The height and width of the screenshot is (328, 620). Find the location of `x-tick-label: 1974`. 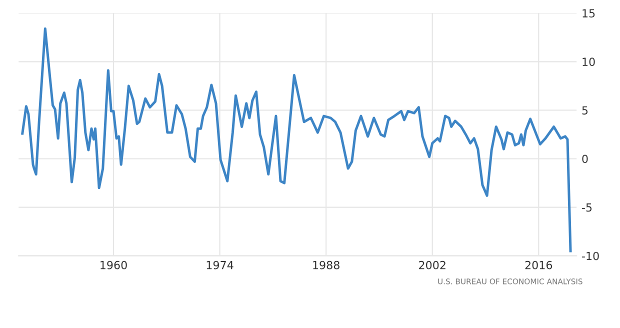

x-tick-label: 1974 is located at coordinates (220, 265).